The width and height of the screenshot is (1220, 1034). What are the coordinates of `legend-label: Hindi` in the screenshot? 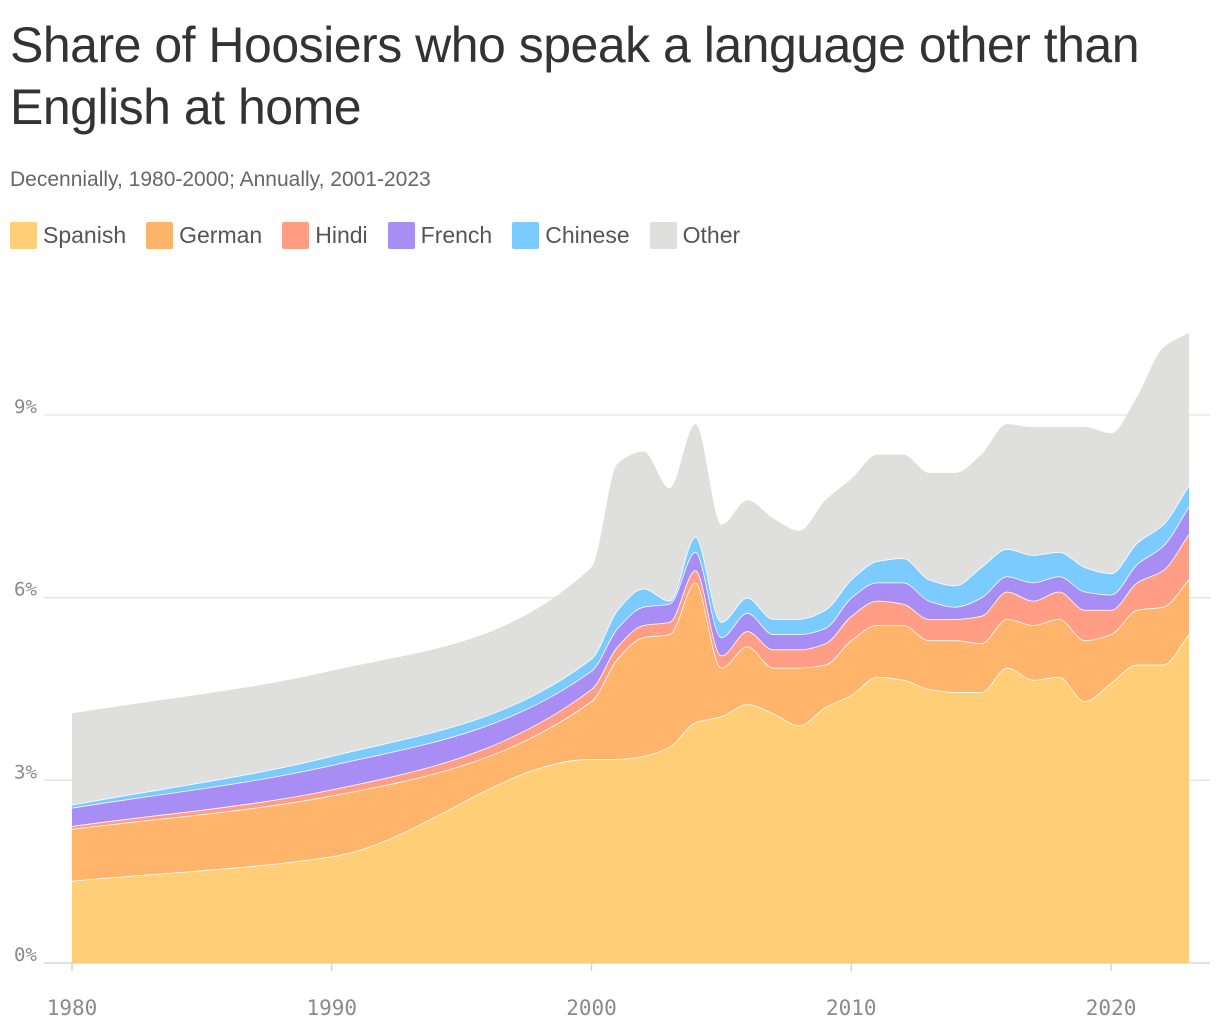 It's located at (341, 235).